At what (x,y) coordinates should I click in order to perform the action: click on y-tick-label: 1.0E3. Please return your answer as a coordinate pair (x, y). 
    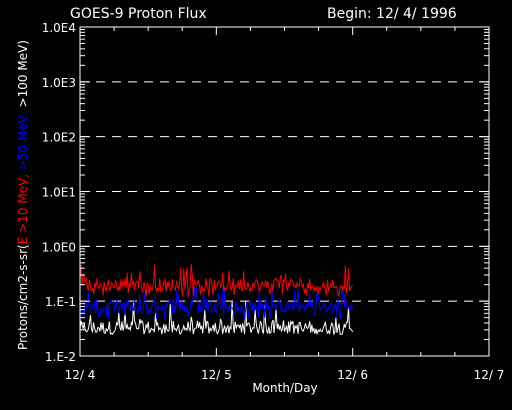
    Looking at the image, I should click on (59, 83).